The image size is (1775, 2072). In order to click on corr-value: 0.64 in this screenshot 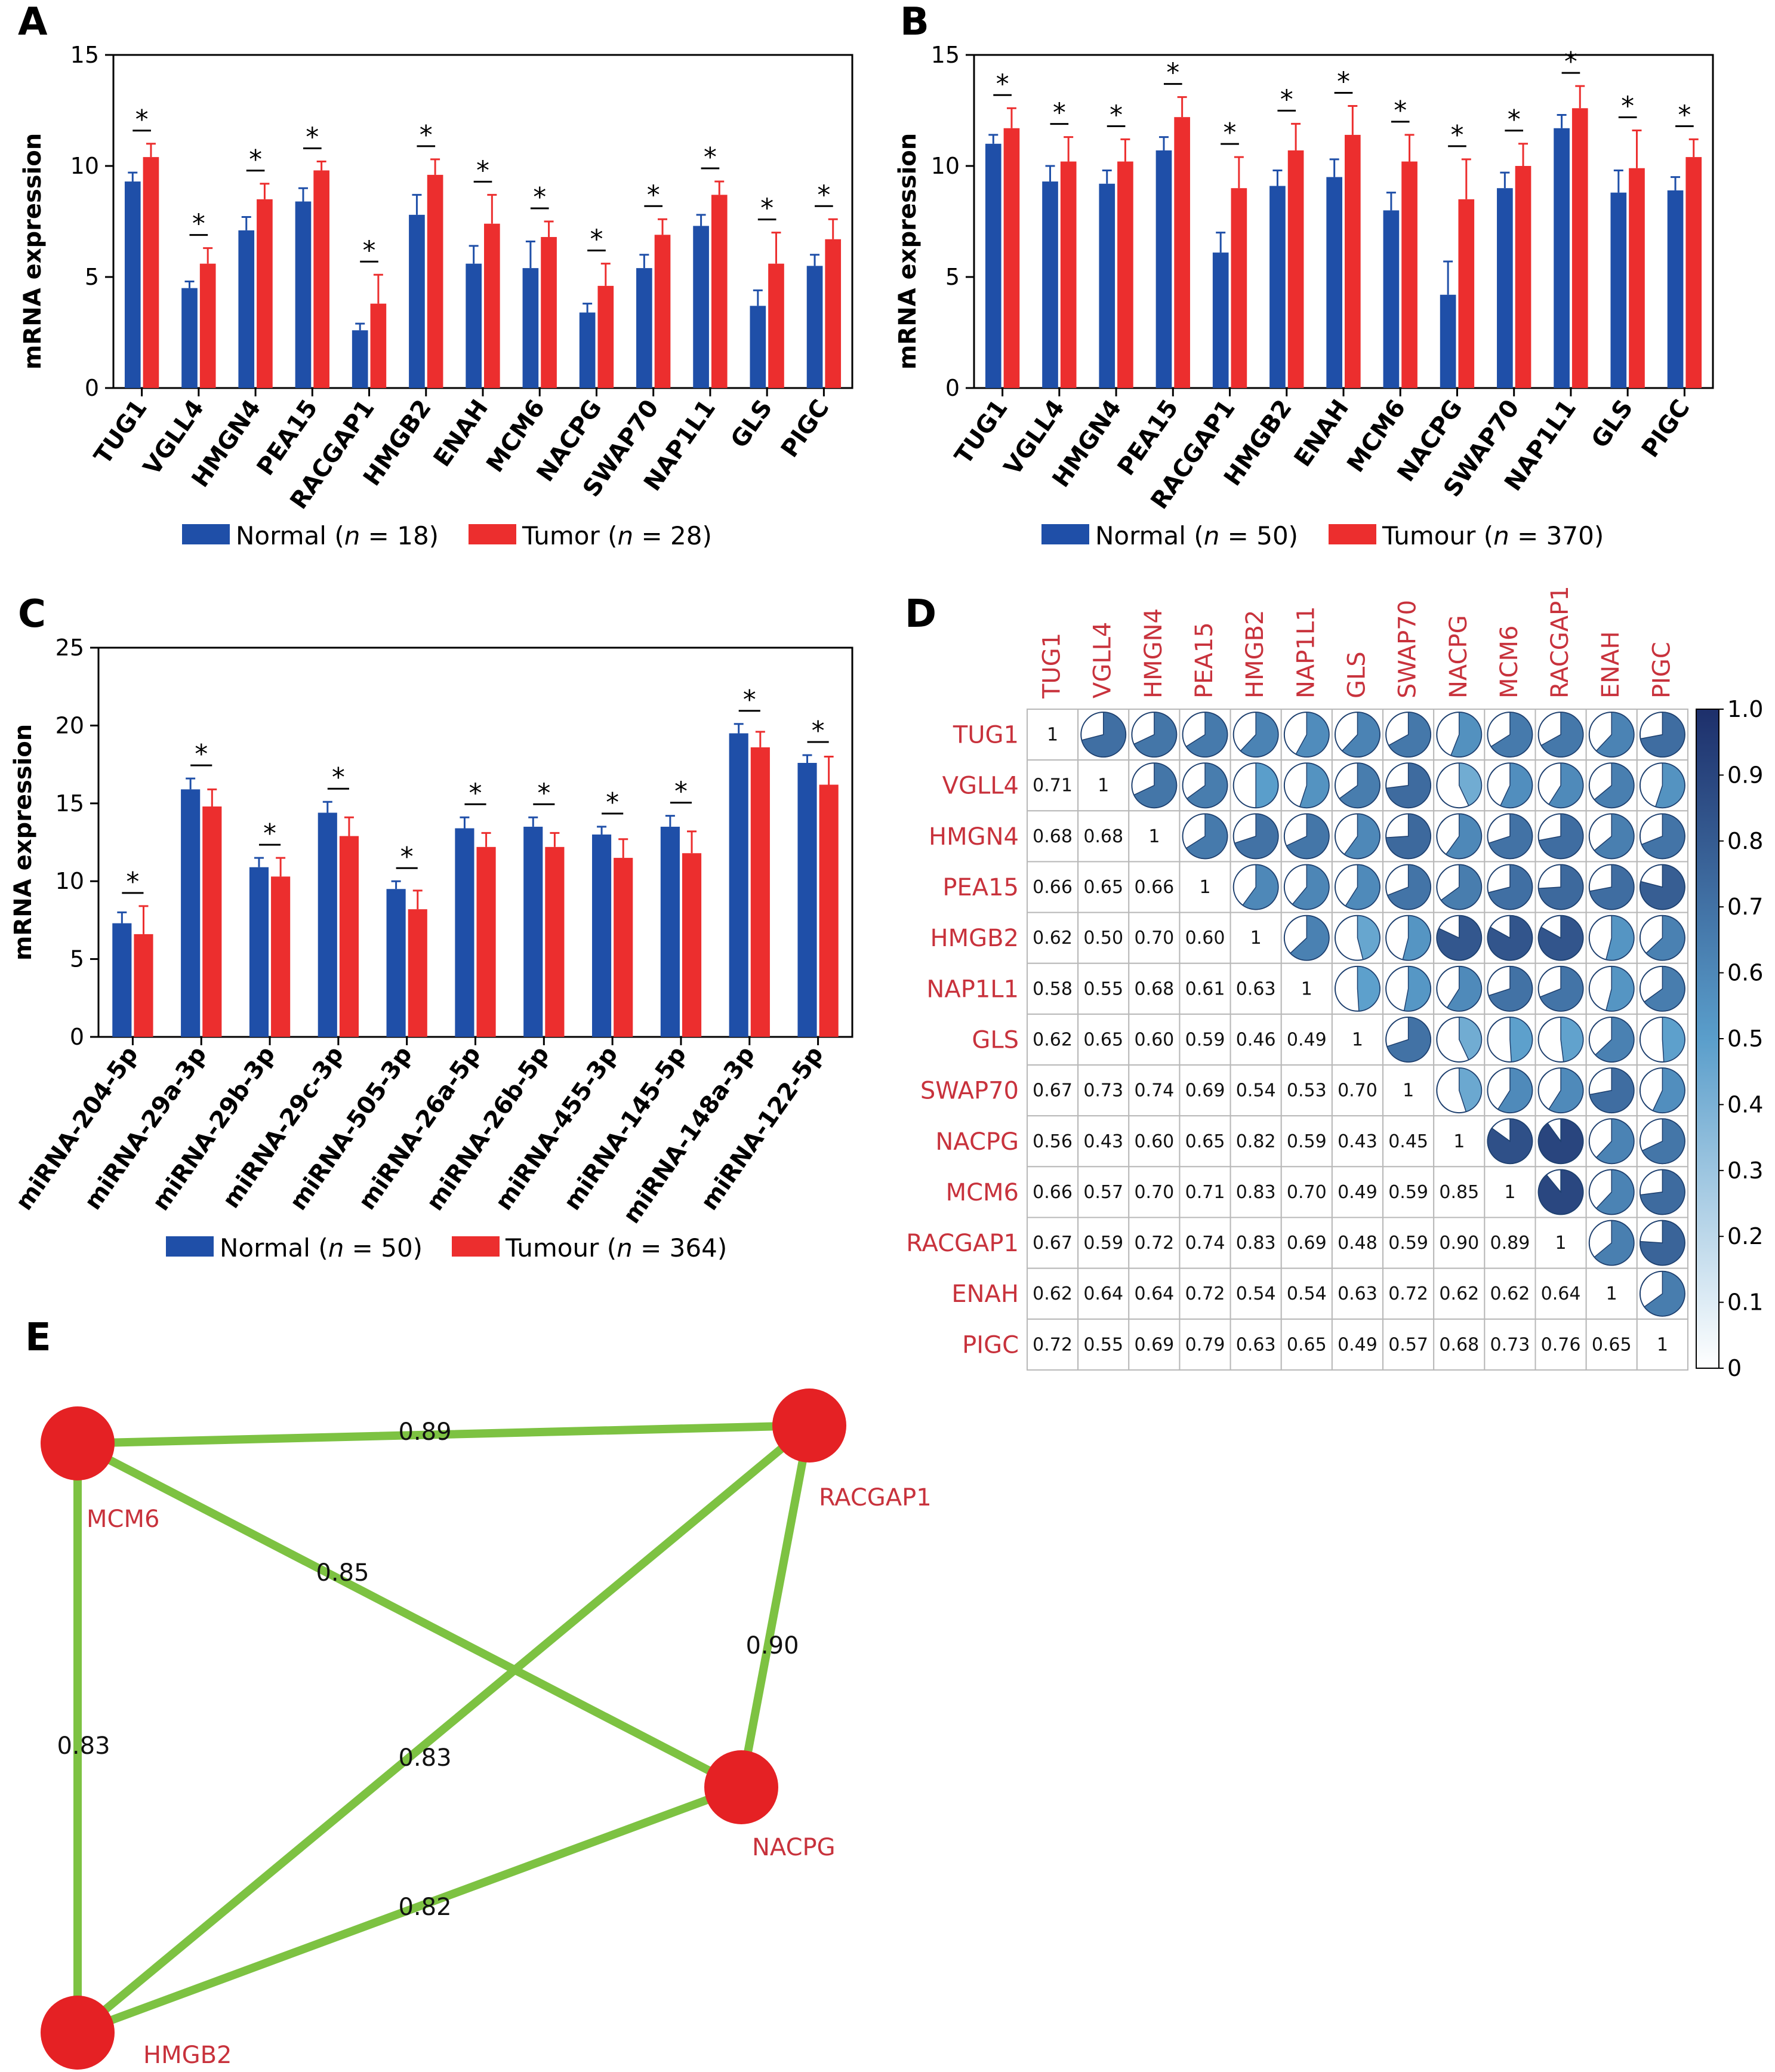, I will do `click(1561, 1293)`.